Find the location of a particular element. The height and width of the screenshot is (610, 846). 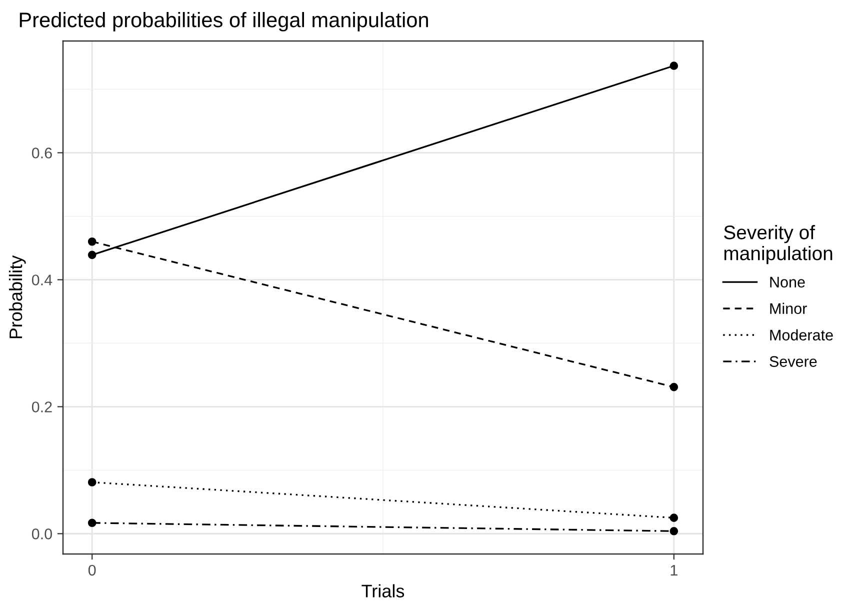

x-tick-label: 0 is located at coordinates (92, 570).